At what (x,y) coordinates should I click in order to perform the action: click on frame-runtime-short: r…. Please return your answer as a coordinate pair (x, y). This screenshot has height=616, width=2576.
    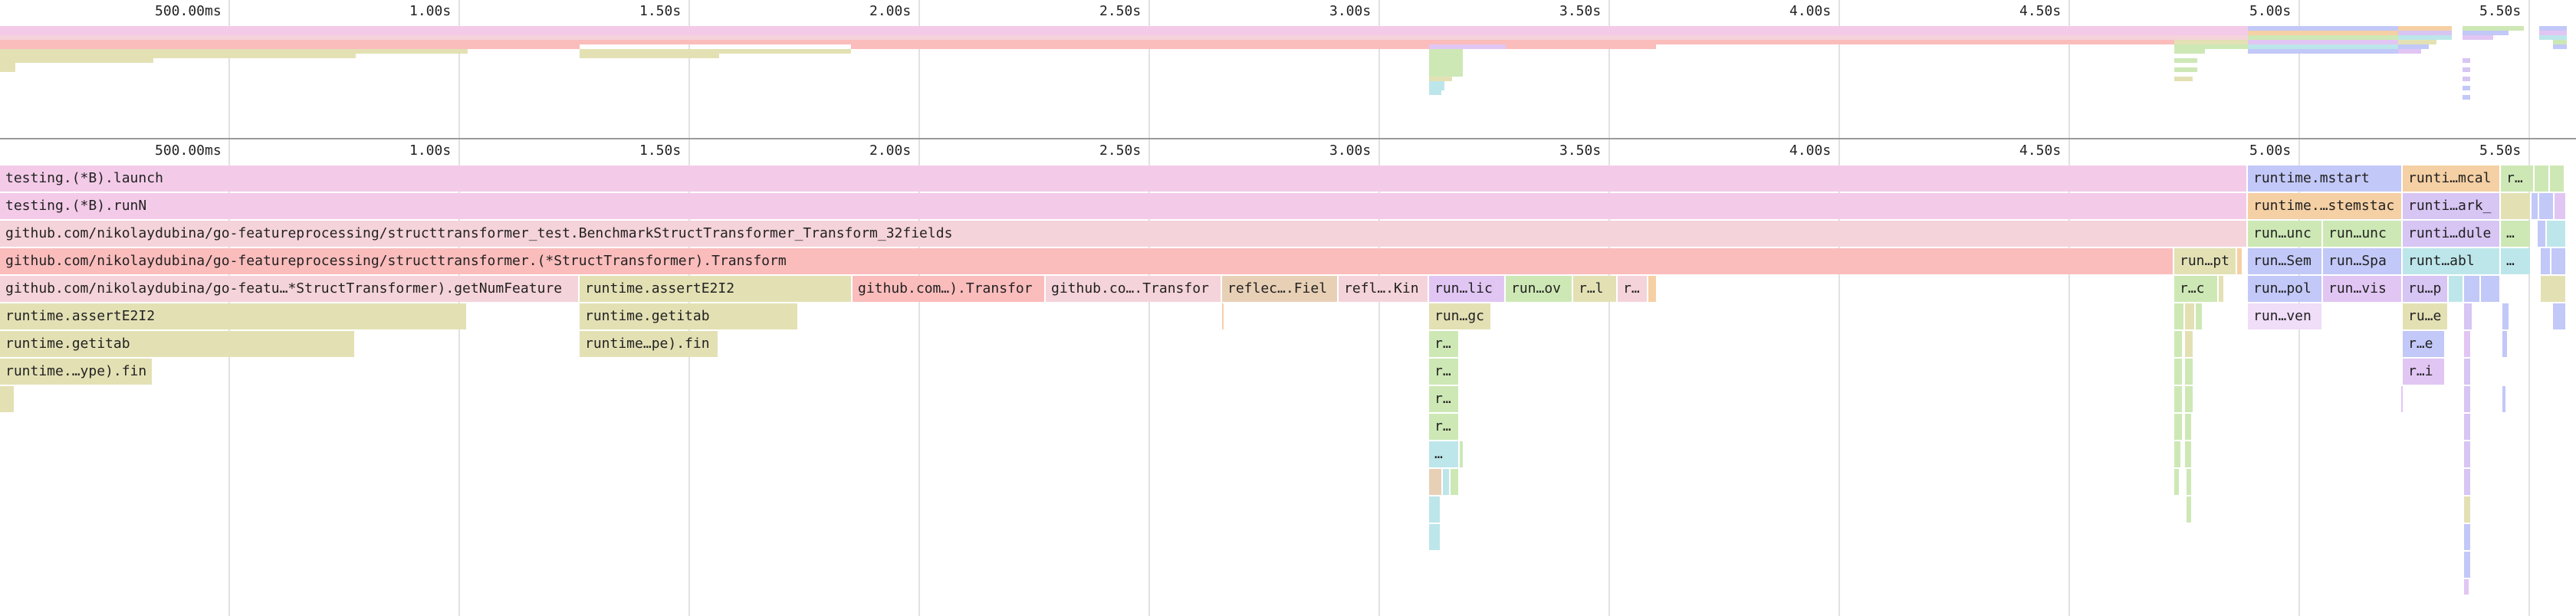
    Looking at the image, I should click on (2518, 178).